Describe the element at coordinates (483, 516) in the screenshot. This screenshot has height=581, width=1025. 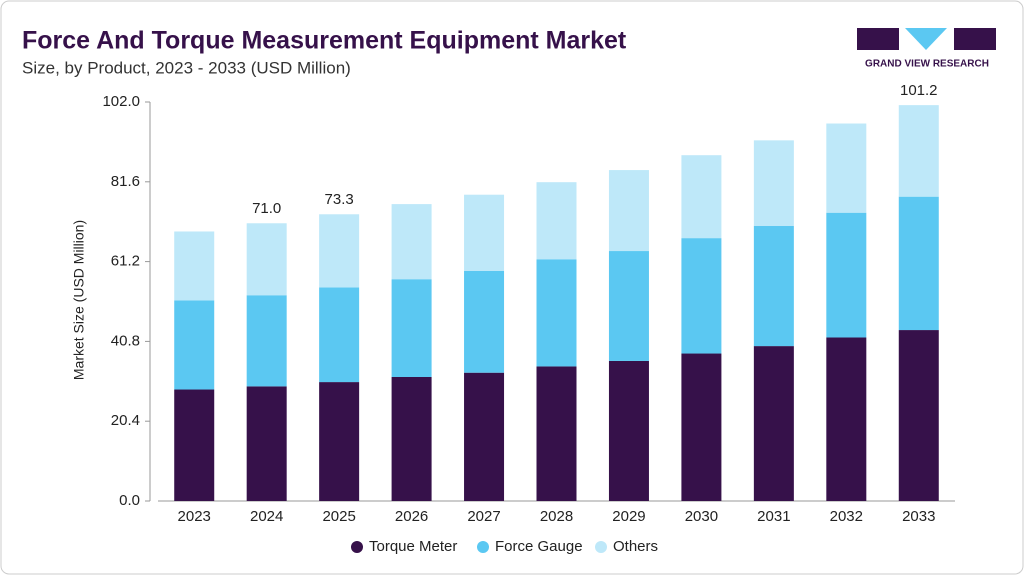
I see `x-tick-label: 2027` at that location.